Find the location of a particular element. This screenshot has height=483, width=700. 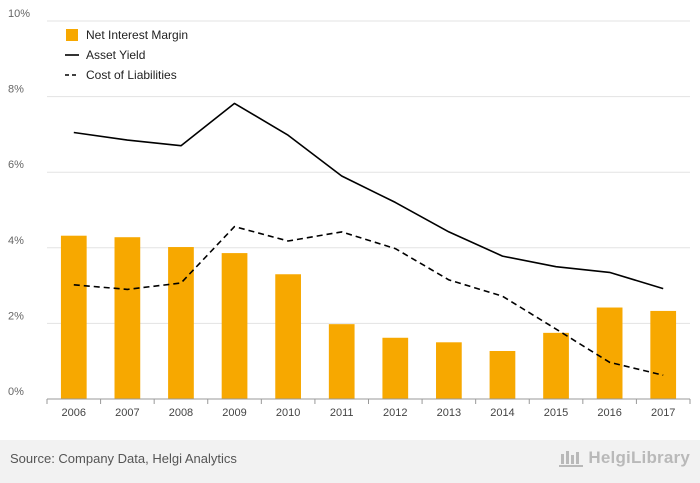

brand-logo: HelgiLibrary is located at coordinates (624, 458).